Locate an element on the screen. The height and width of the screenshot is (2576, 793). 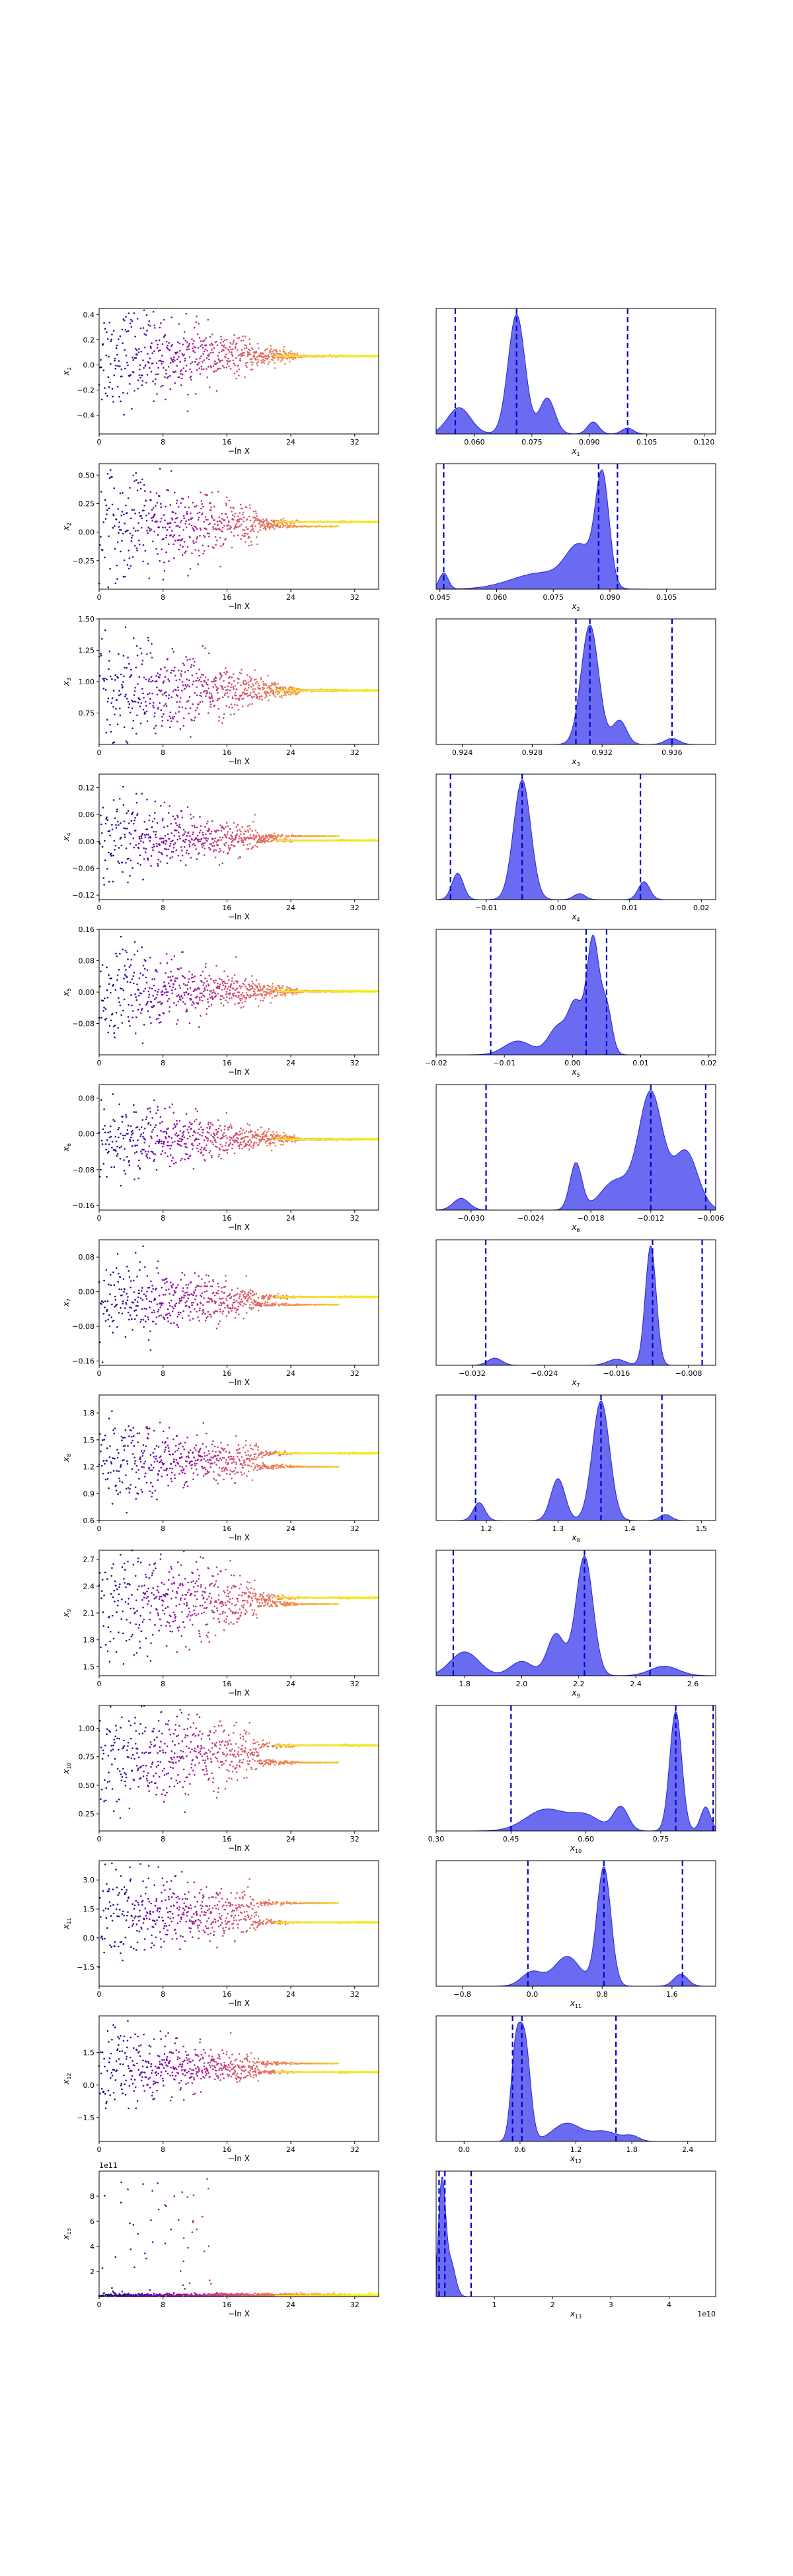
y-tick-label: −0.12 is located at coordinates (83, 896).